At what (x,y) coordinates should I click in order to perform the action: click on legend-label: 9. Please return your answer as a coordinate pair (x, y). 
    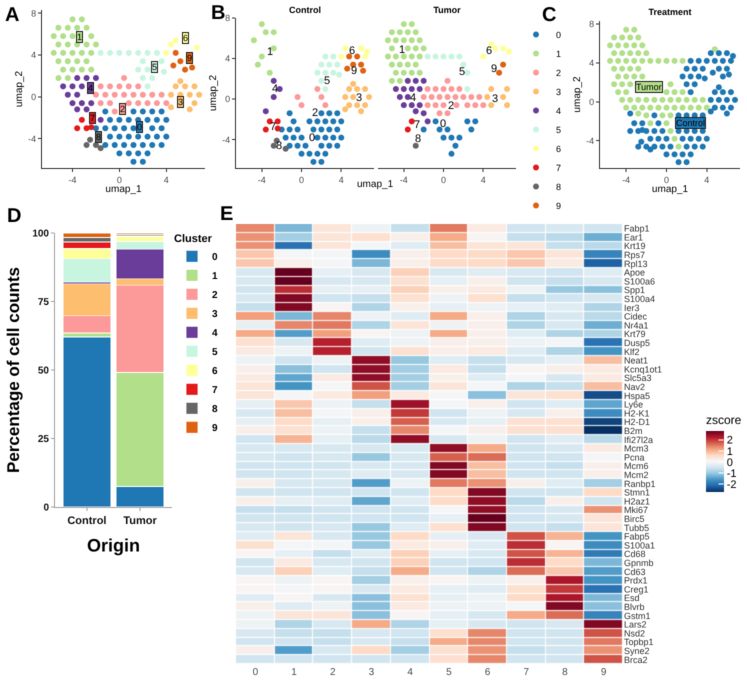
    Looking at the image, I should click on (215, 428).